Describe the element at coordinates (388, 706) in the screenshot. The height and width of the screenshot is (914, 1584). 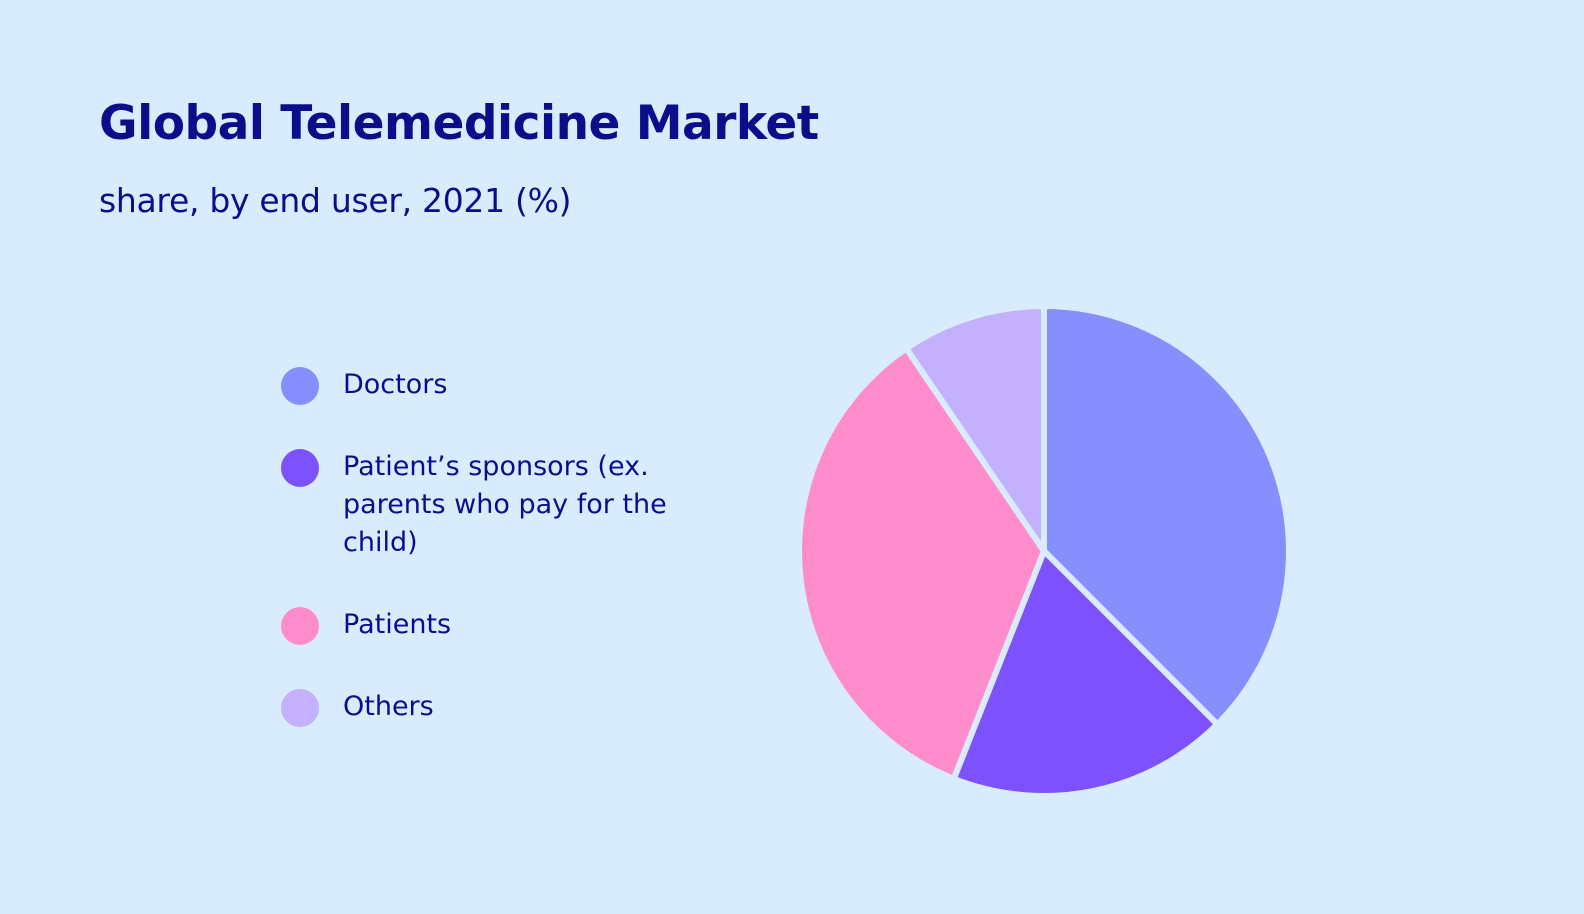
I see `legend-label-others: Others` at that location.